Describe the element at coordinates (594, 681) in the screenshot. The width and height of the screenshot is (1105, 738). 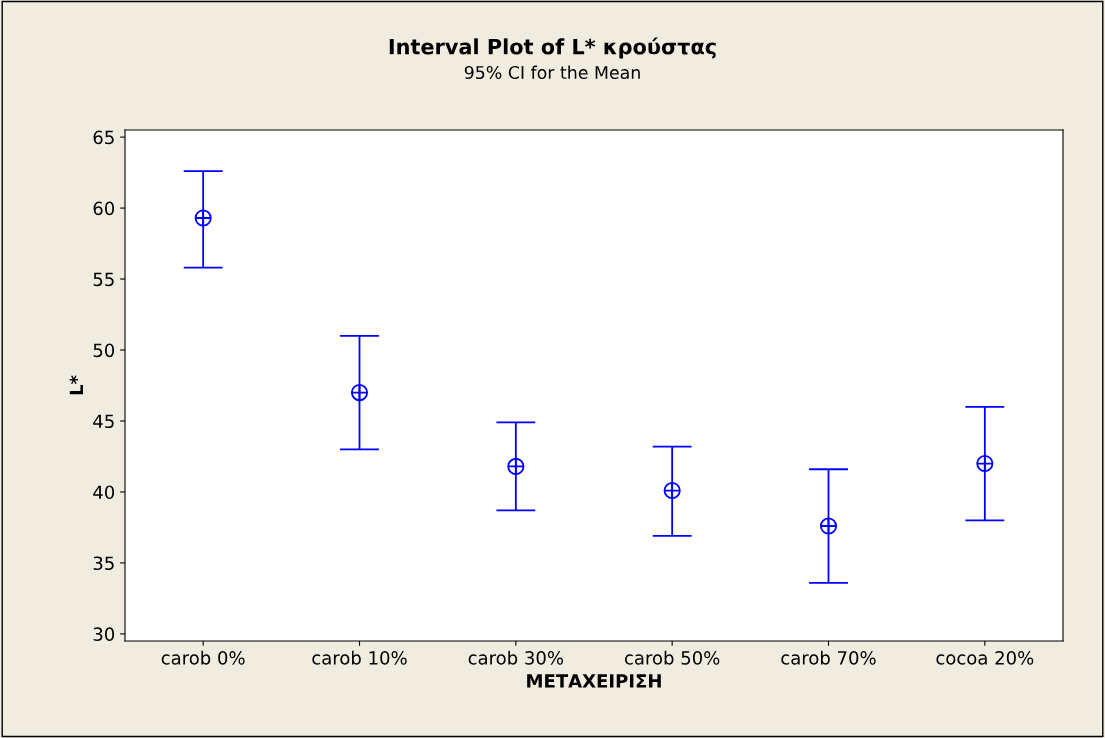
I see `x-axis-title: ΜΕΤΑΧΕΙΡΙΣΗ` at that location.